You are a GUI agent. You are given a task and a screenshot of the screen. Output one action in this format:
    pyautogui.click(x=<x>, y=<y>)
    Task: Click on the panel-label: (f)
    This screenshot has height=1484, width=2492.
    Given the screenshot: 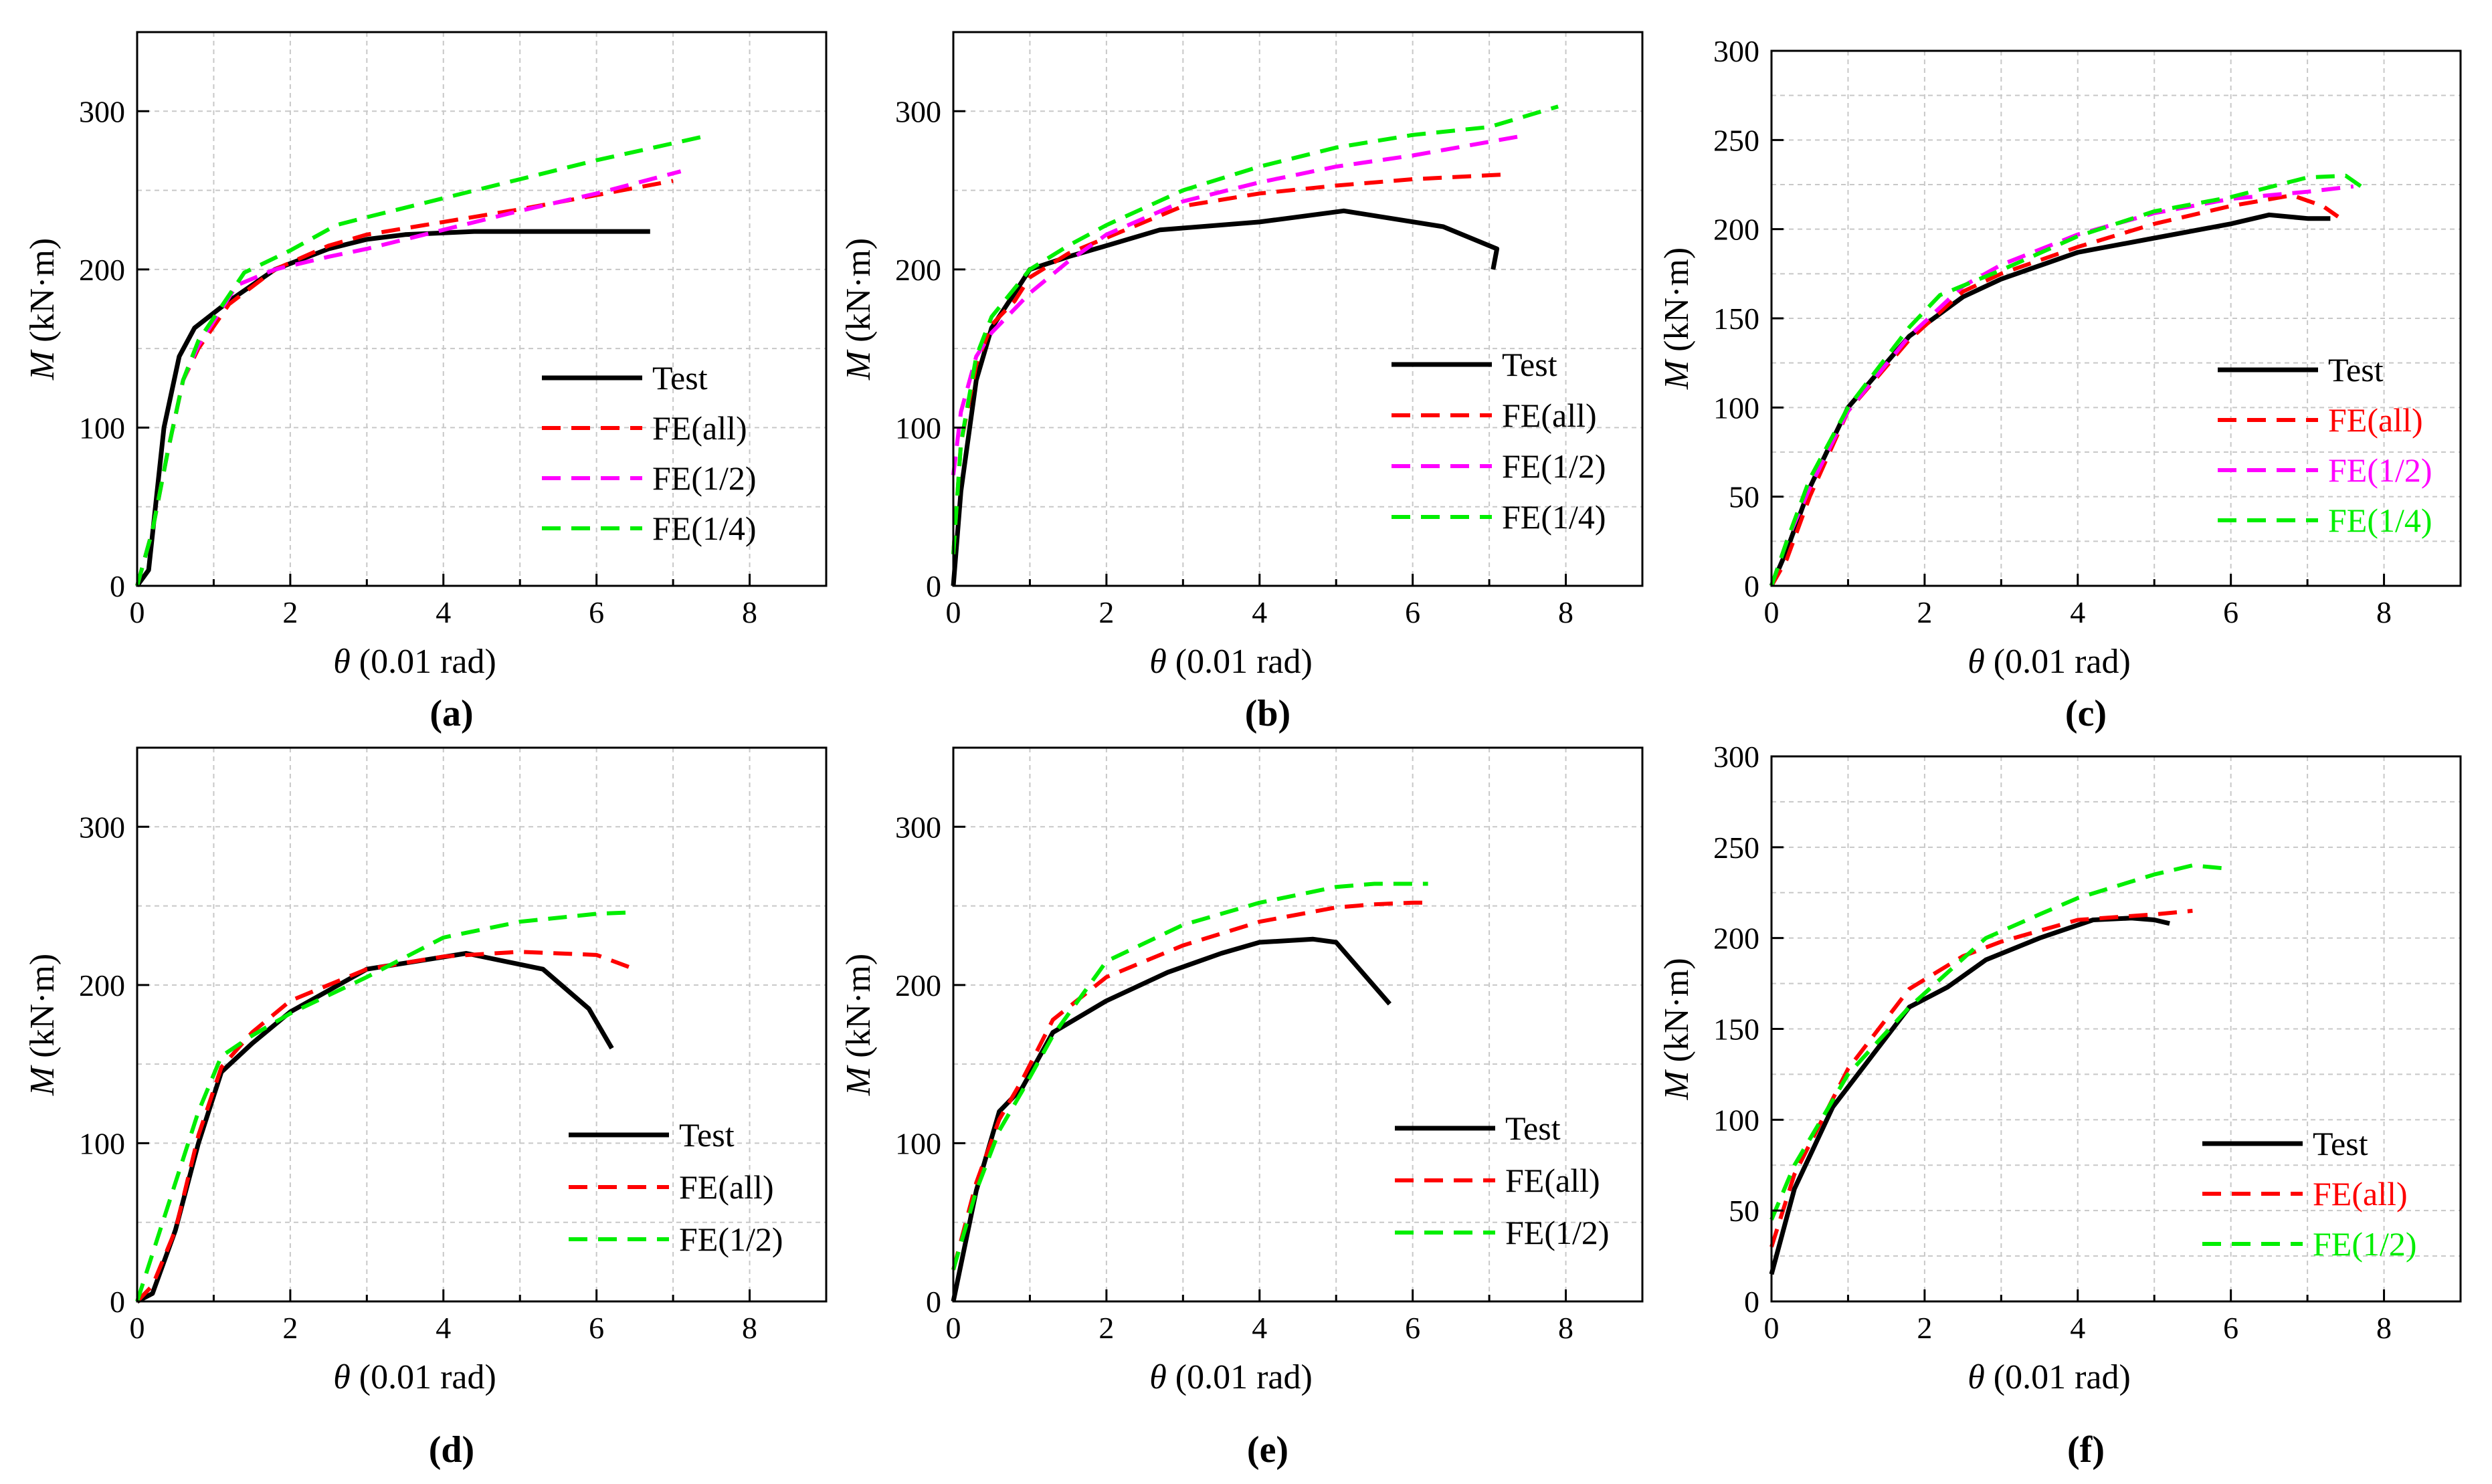 What is the action you would take?
    pyautogui.click(x=2086, y=1450)
    